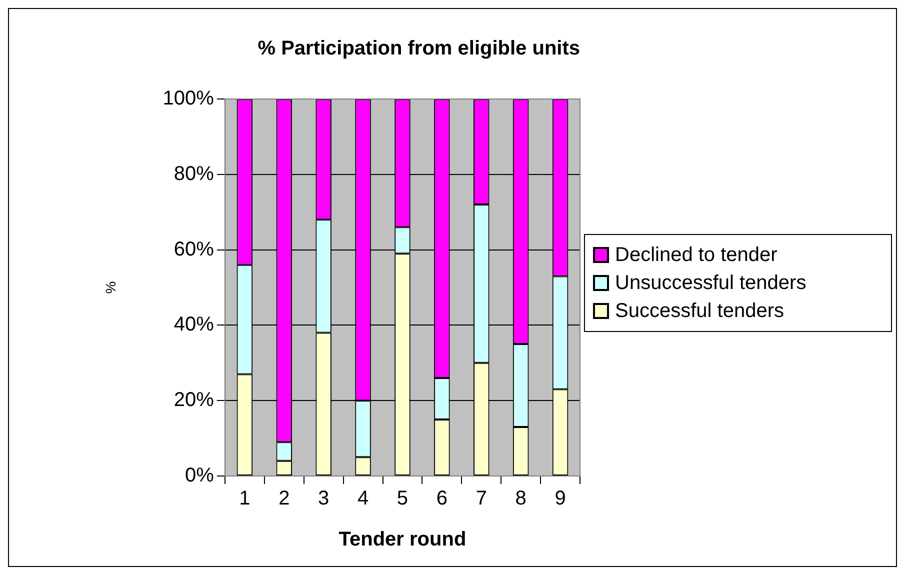 The width and height of the screenshot is (905, 575). What do you see at coordinates (442, 499) in the screenshot?
I see `x-tick-label: 6` at bounding box center [442, 499].